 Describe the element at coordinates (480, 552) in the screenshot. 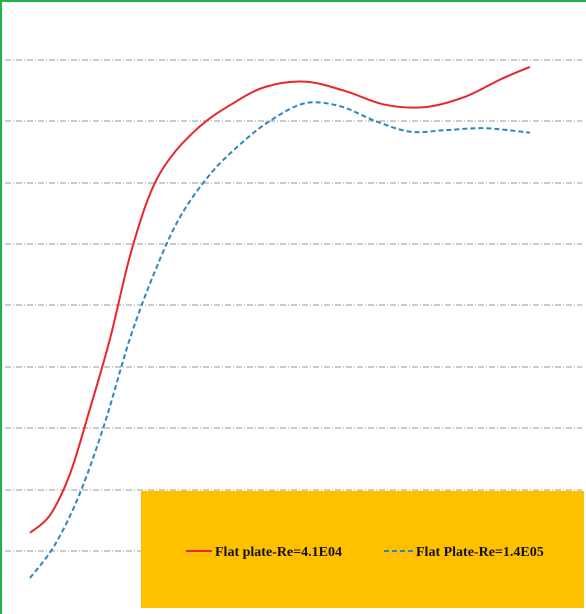

I see `legend-label-series-2: Flat Plate-Re=1.4E05` at that location.